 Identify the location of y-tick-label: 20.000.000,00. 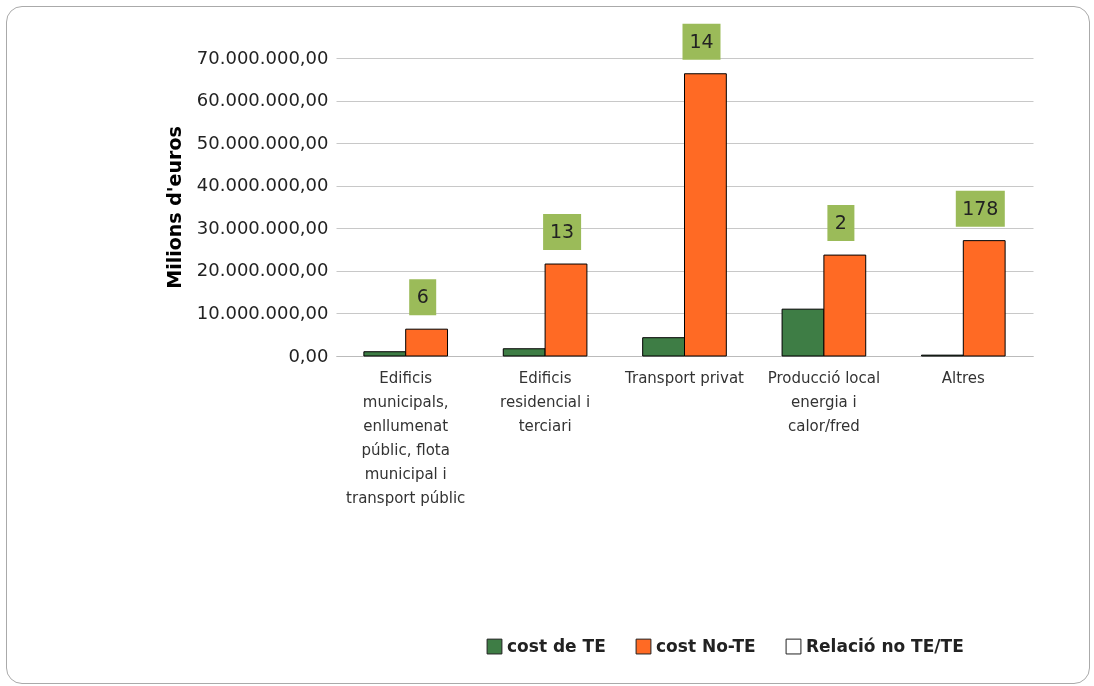
(262, 270).